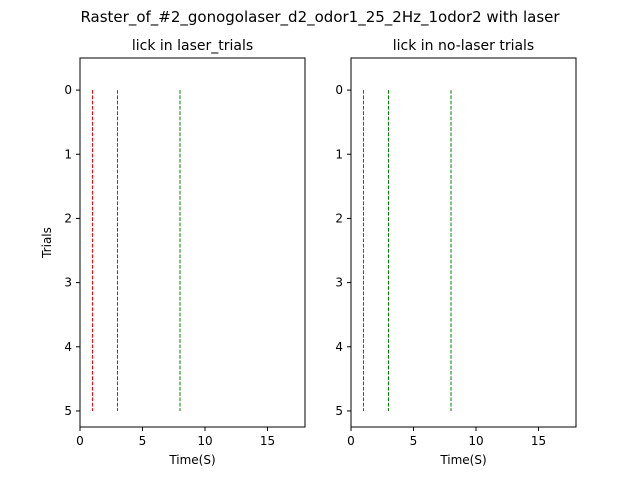 The width and height of the screenshot is (640, 480). Describe the element at coordinates (192, 46) in the screenshot. I see `subplot-title: lick in laser_trials` at that location.